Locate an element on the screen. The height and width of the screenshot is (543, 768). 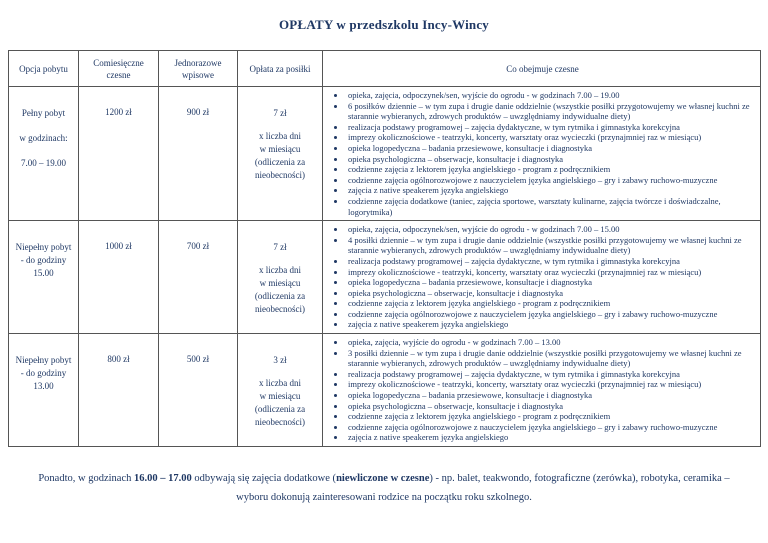
entry-fee-cell: 900 zł is located at coordinates (198, 153).